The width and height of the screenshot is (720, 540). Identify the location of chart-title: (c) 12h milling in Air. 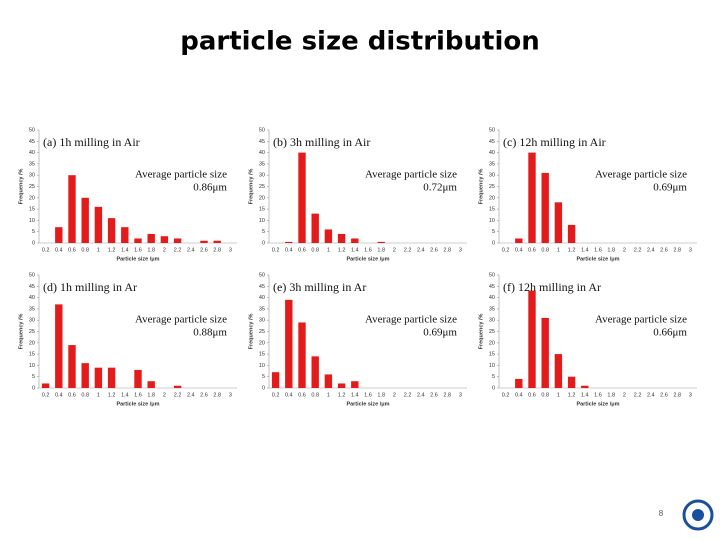
(554, 142).